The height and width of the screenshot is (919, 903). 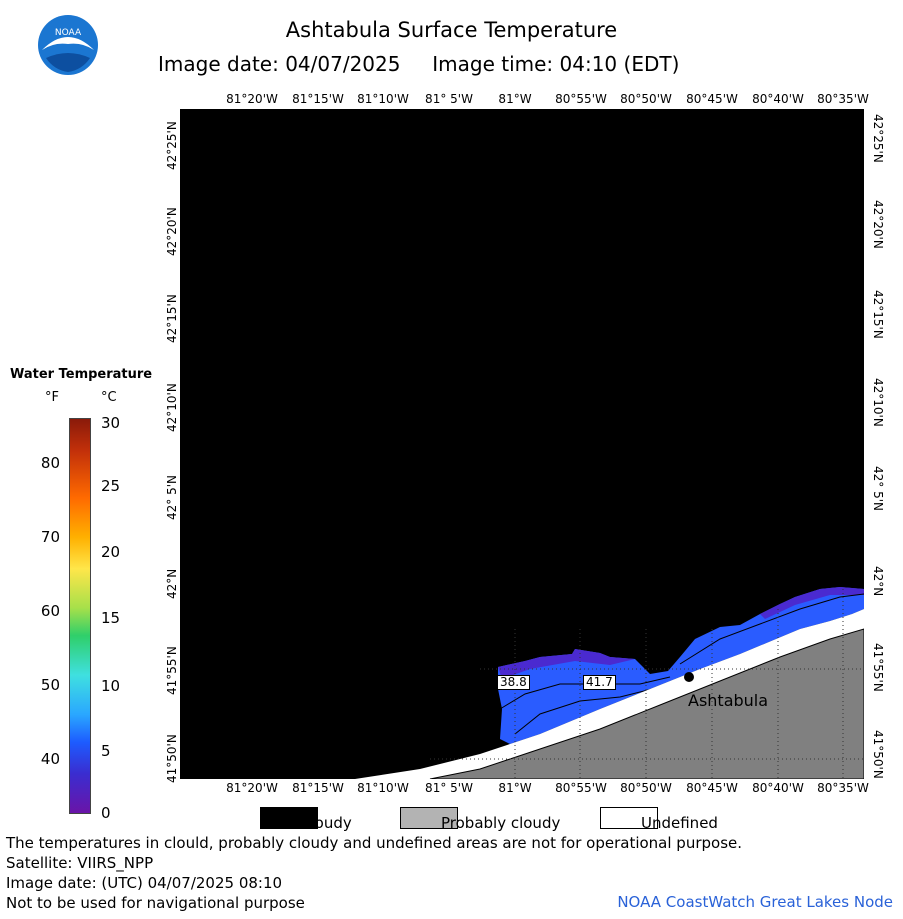 I want to click on scale-unit-c: °C, so click(x=109, y=397).